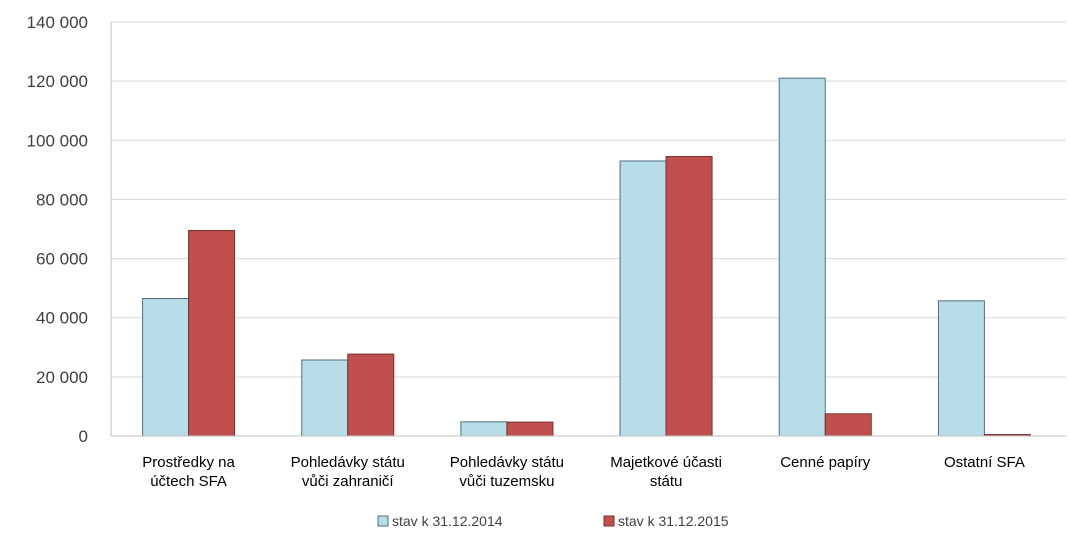 The height and width of the screenshot is (536, 1070). Describe the element at coordinates (506, 481) in the screenshot. I see `x-tick-label-line: vůči tuzemsku` at that location.